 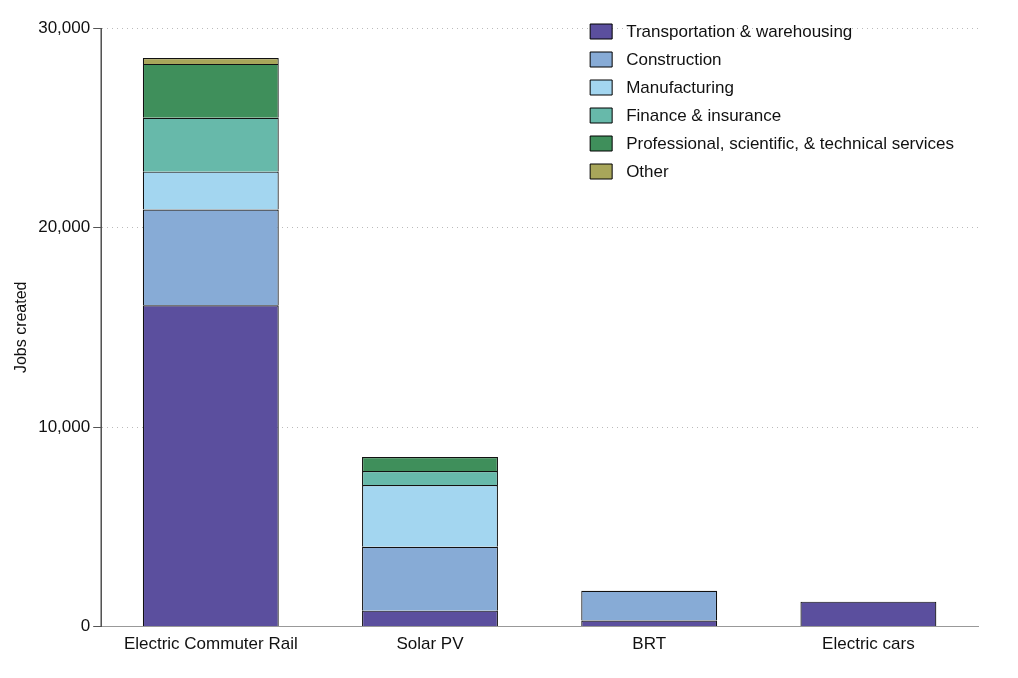 What do you see at coordinates (680, 87) in the screenshot?
I see `legend-label: Manufacturing` at bounding box center [680, 87].